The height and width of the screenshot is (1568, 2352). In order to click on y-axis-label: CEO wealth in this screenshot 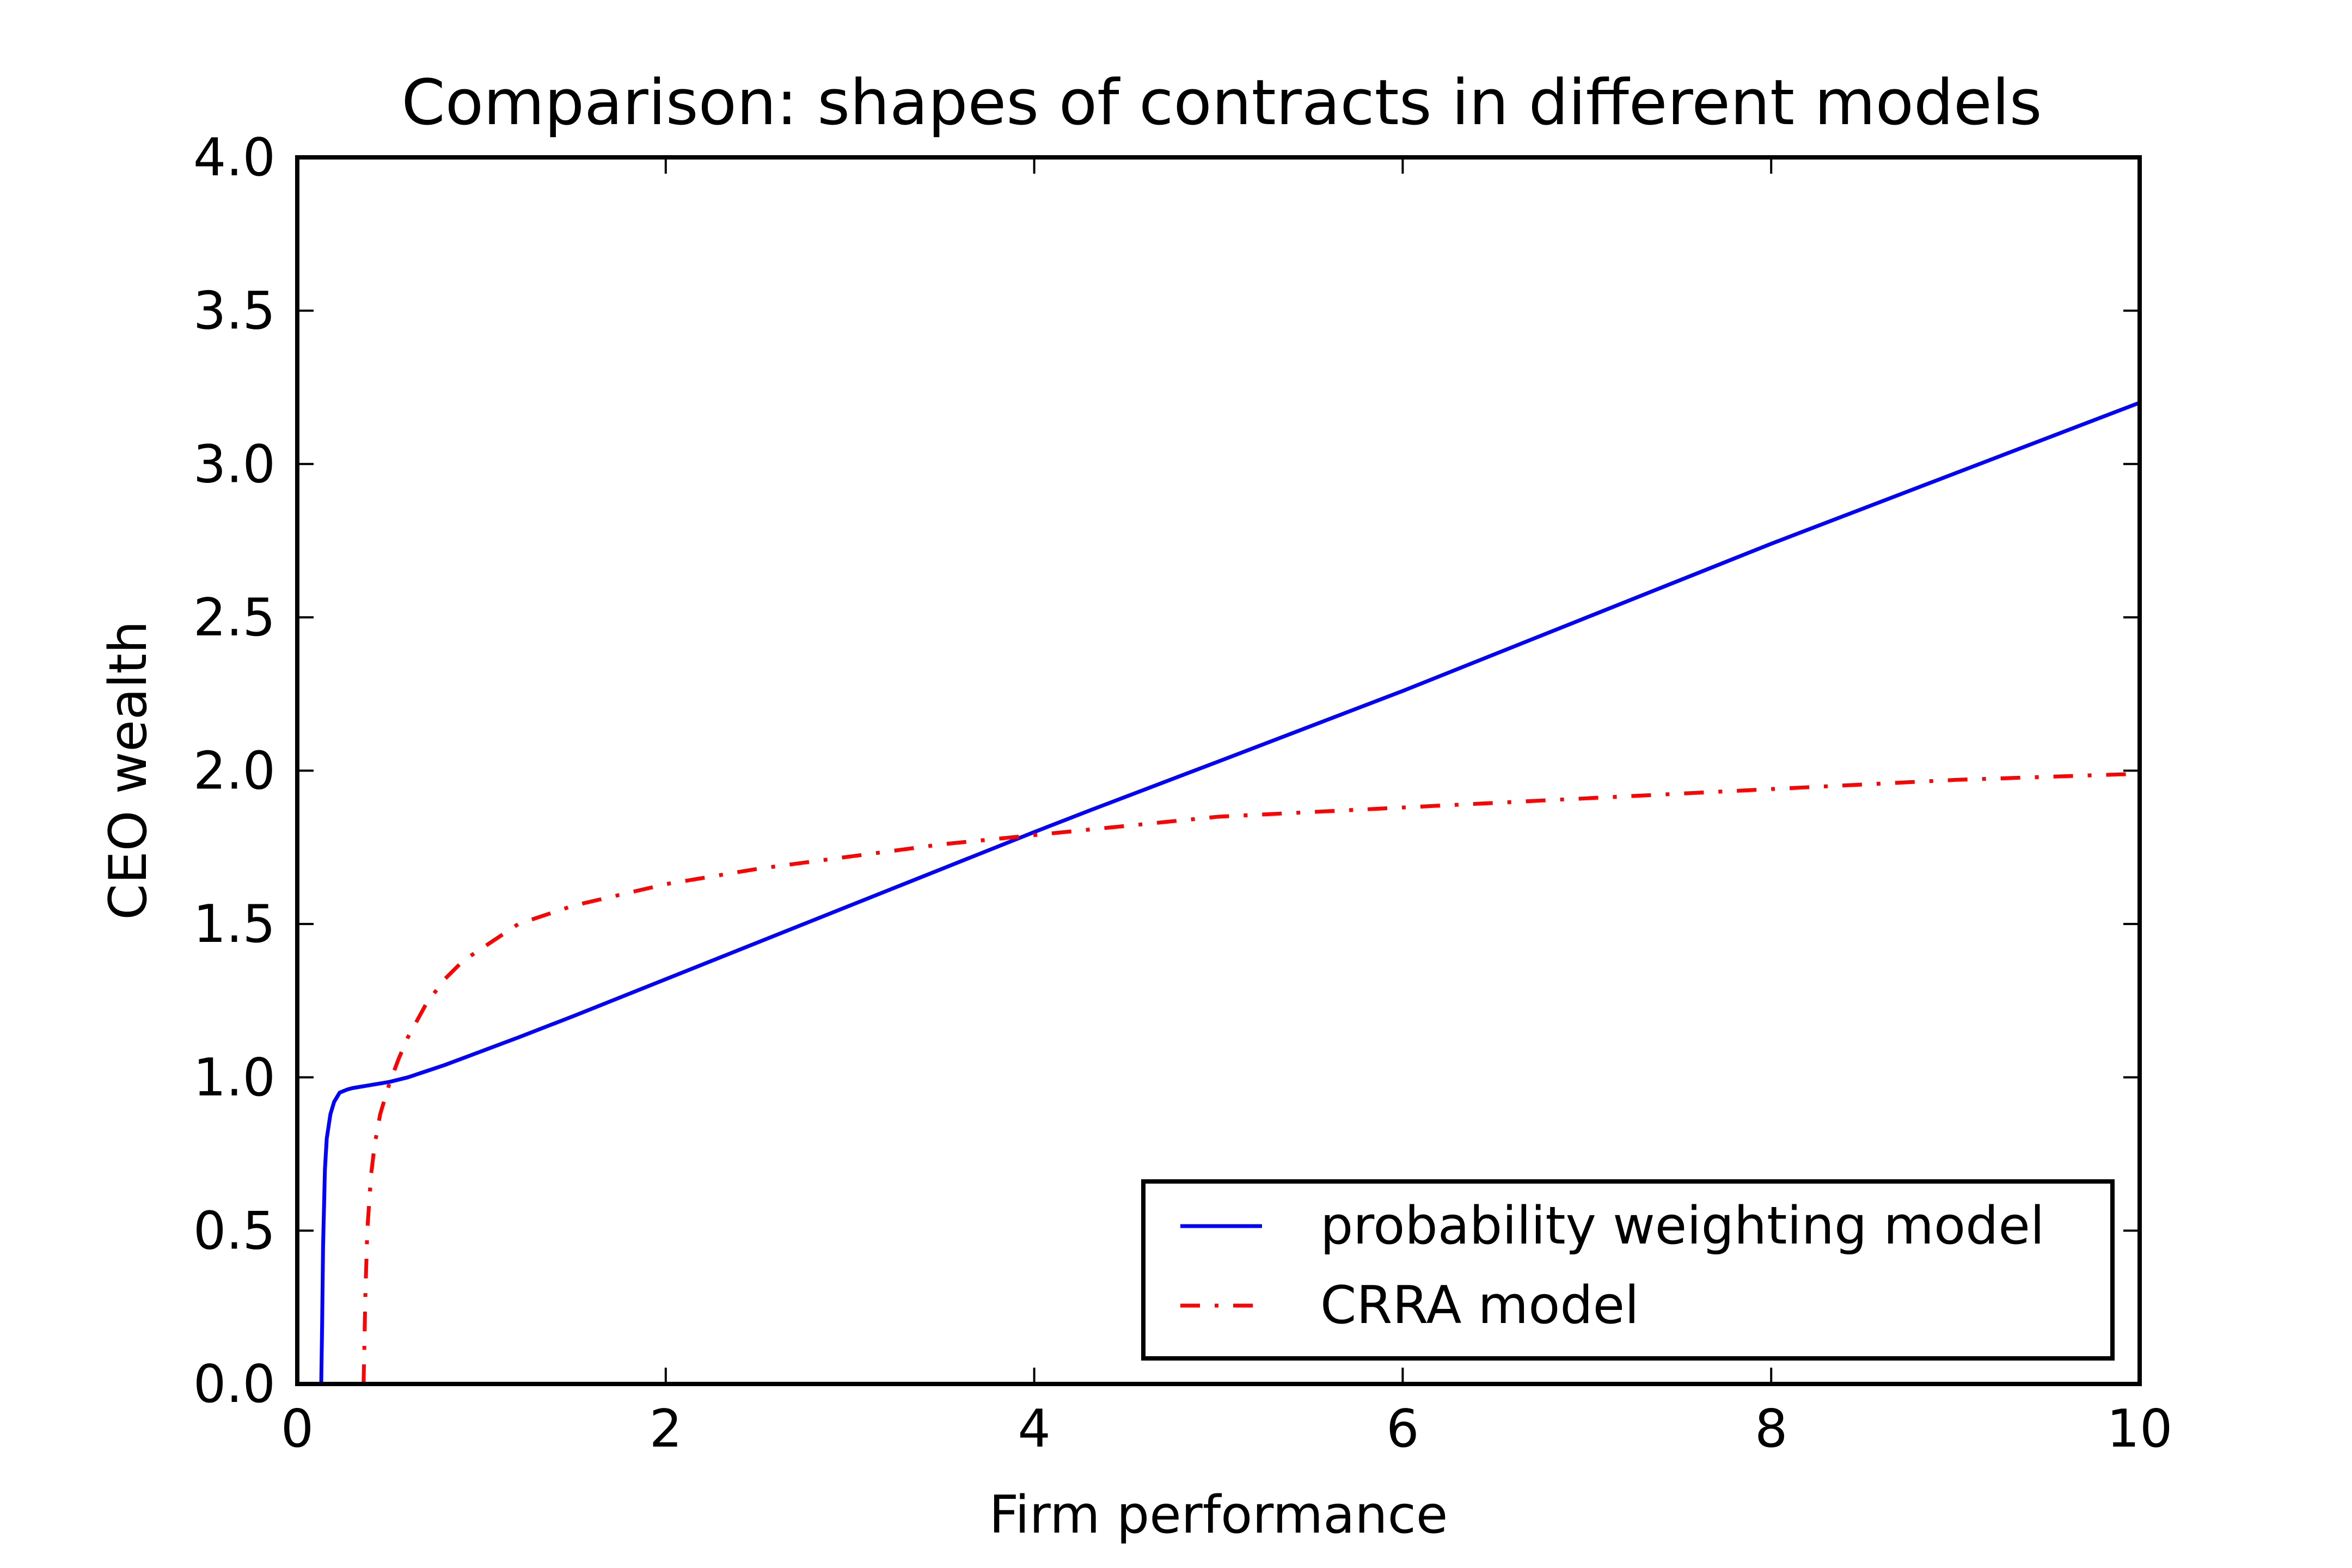, I will do `click(128, 770)`.